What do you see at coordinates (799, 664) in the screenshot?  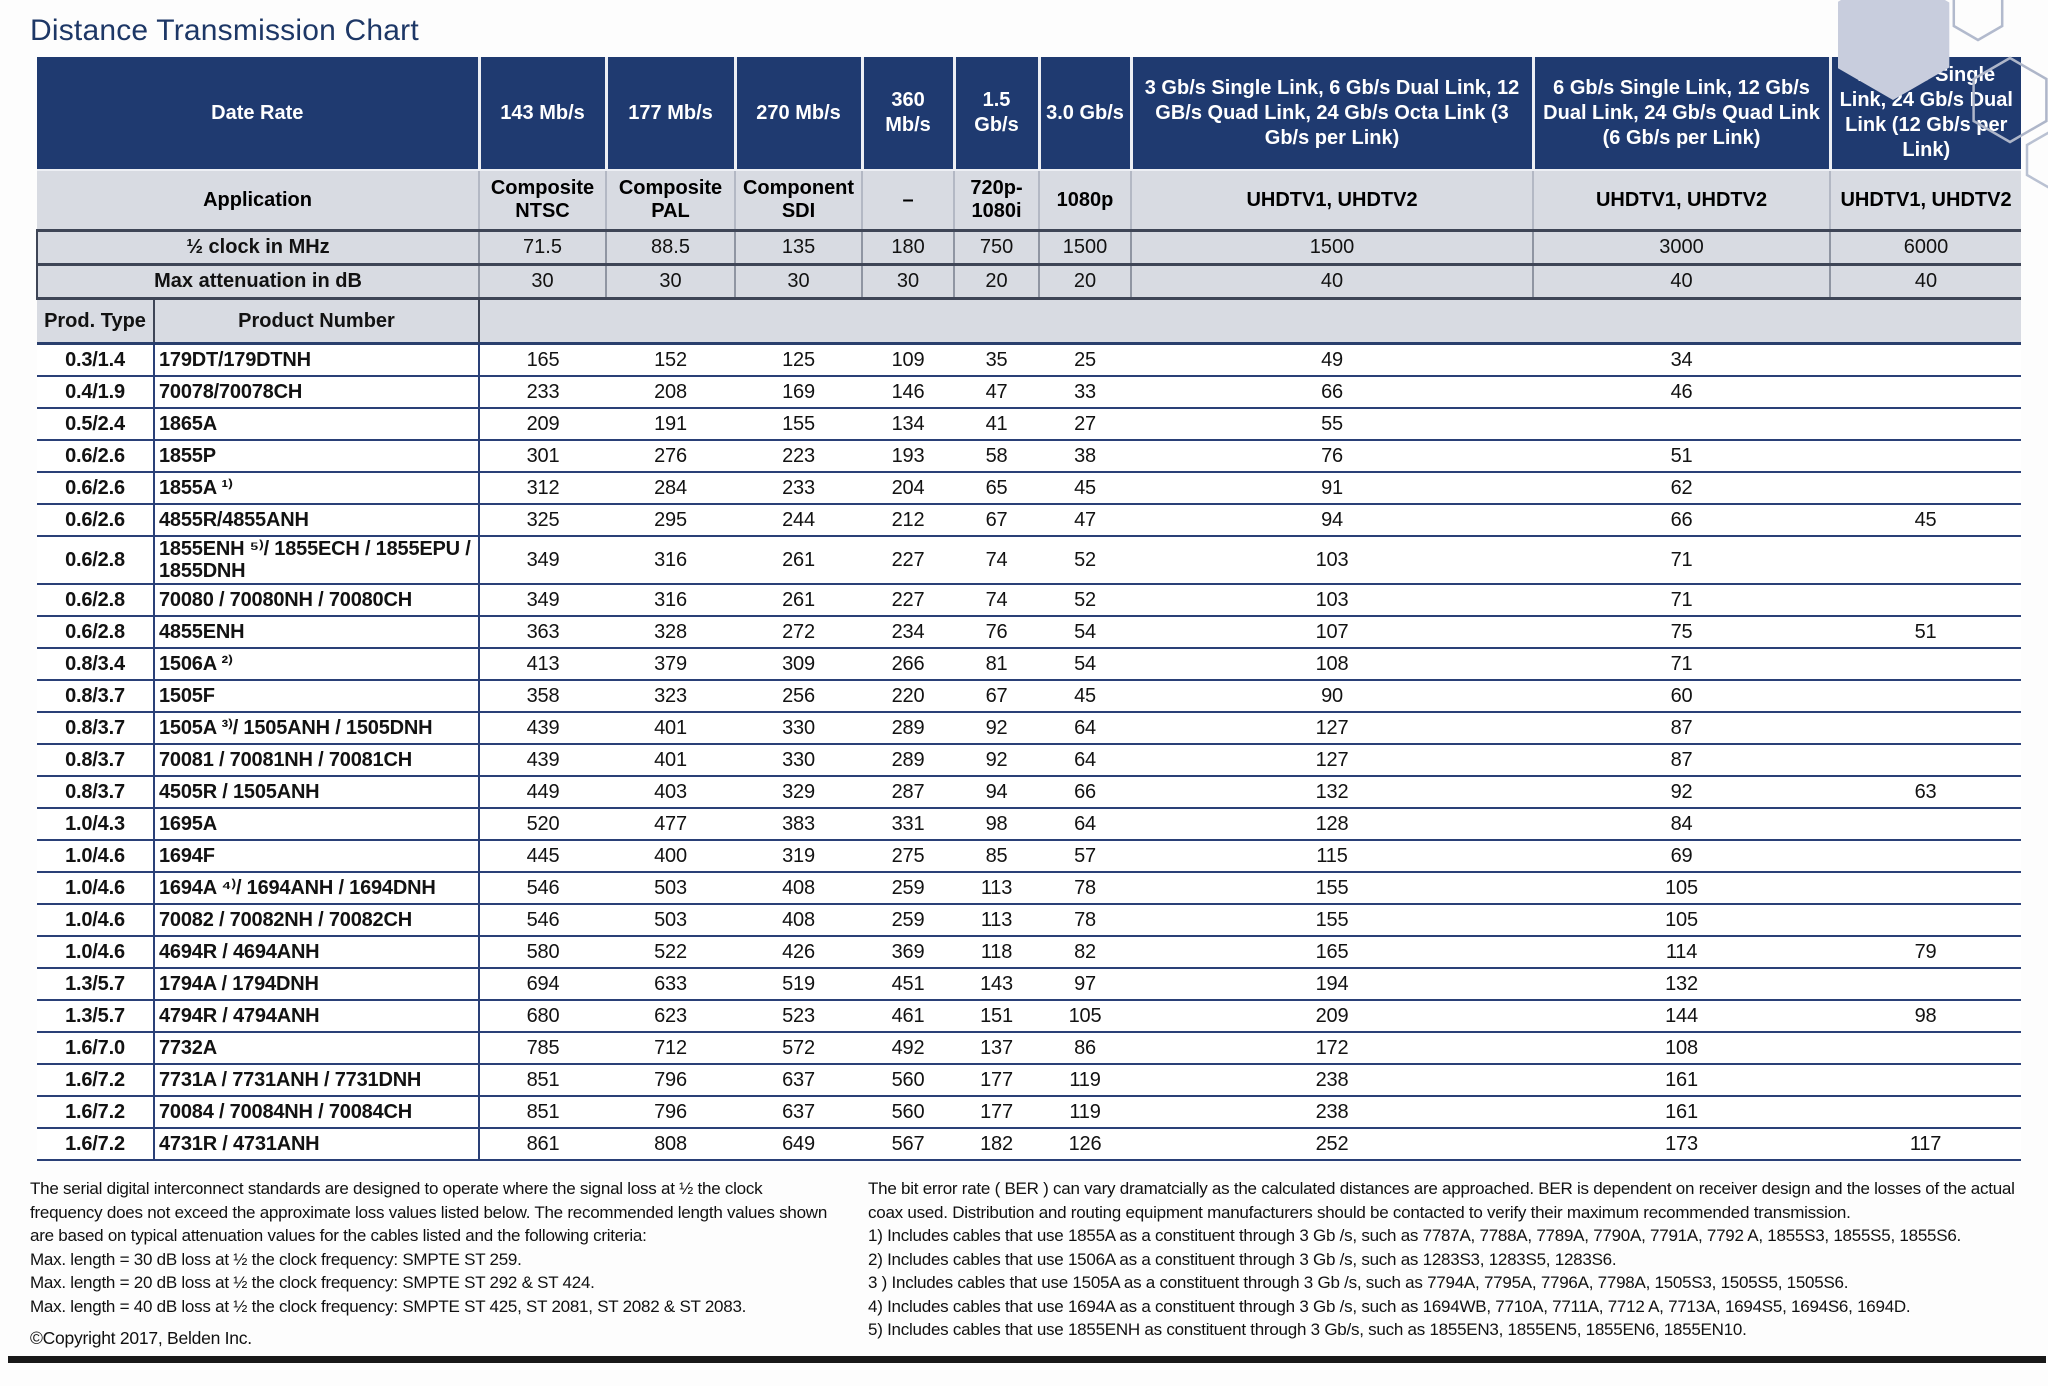 I see `value-cell: 309` at bounding box center [799, 664].